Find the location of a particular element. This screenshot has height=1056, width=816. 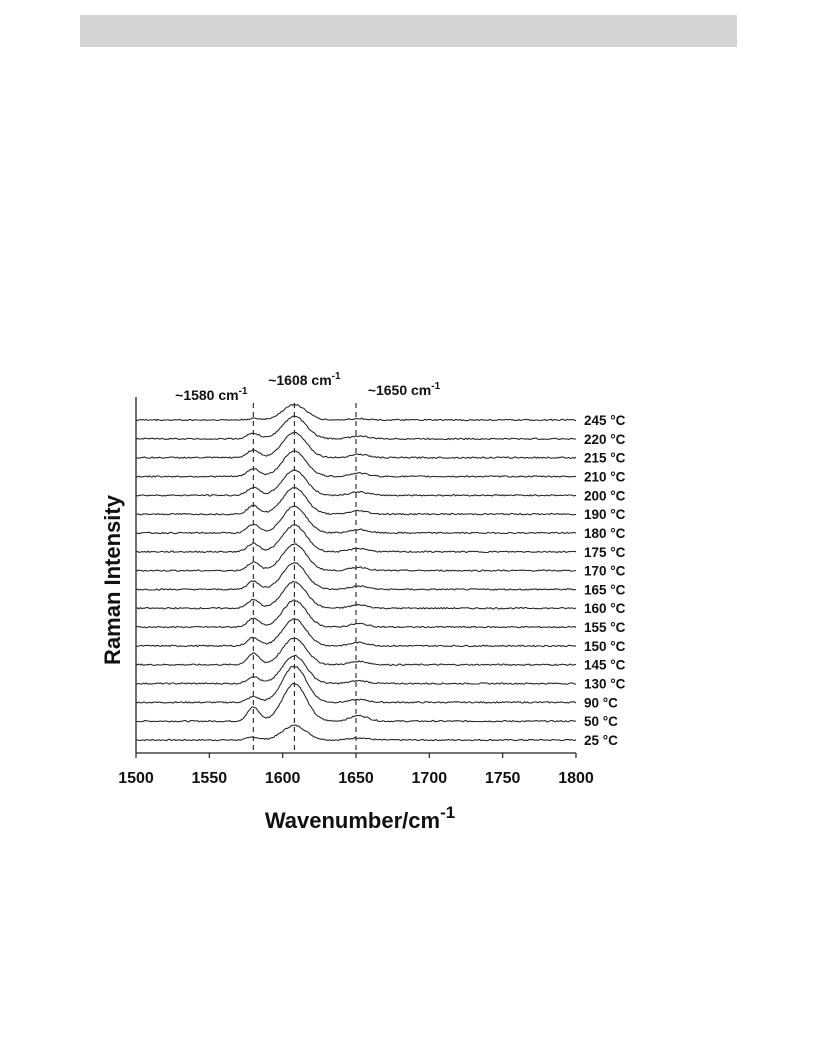

peak-label: ~1608 cm-1 is located at coordinates (304, 379).